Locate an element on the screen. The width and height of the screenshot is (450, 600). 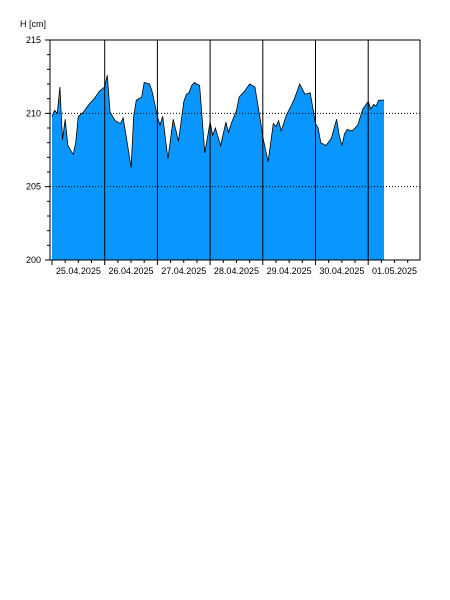
y-axis-tick-labels: 200 205 210 215 is located at coordinates (33, 150).